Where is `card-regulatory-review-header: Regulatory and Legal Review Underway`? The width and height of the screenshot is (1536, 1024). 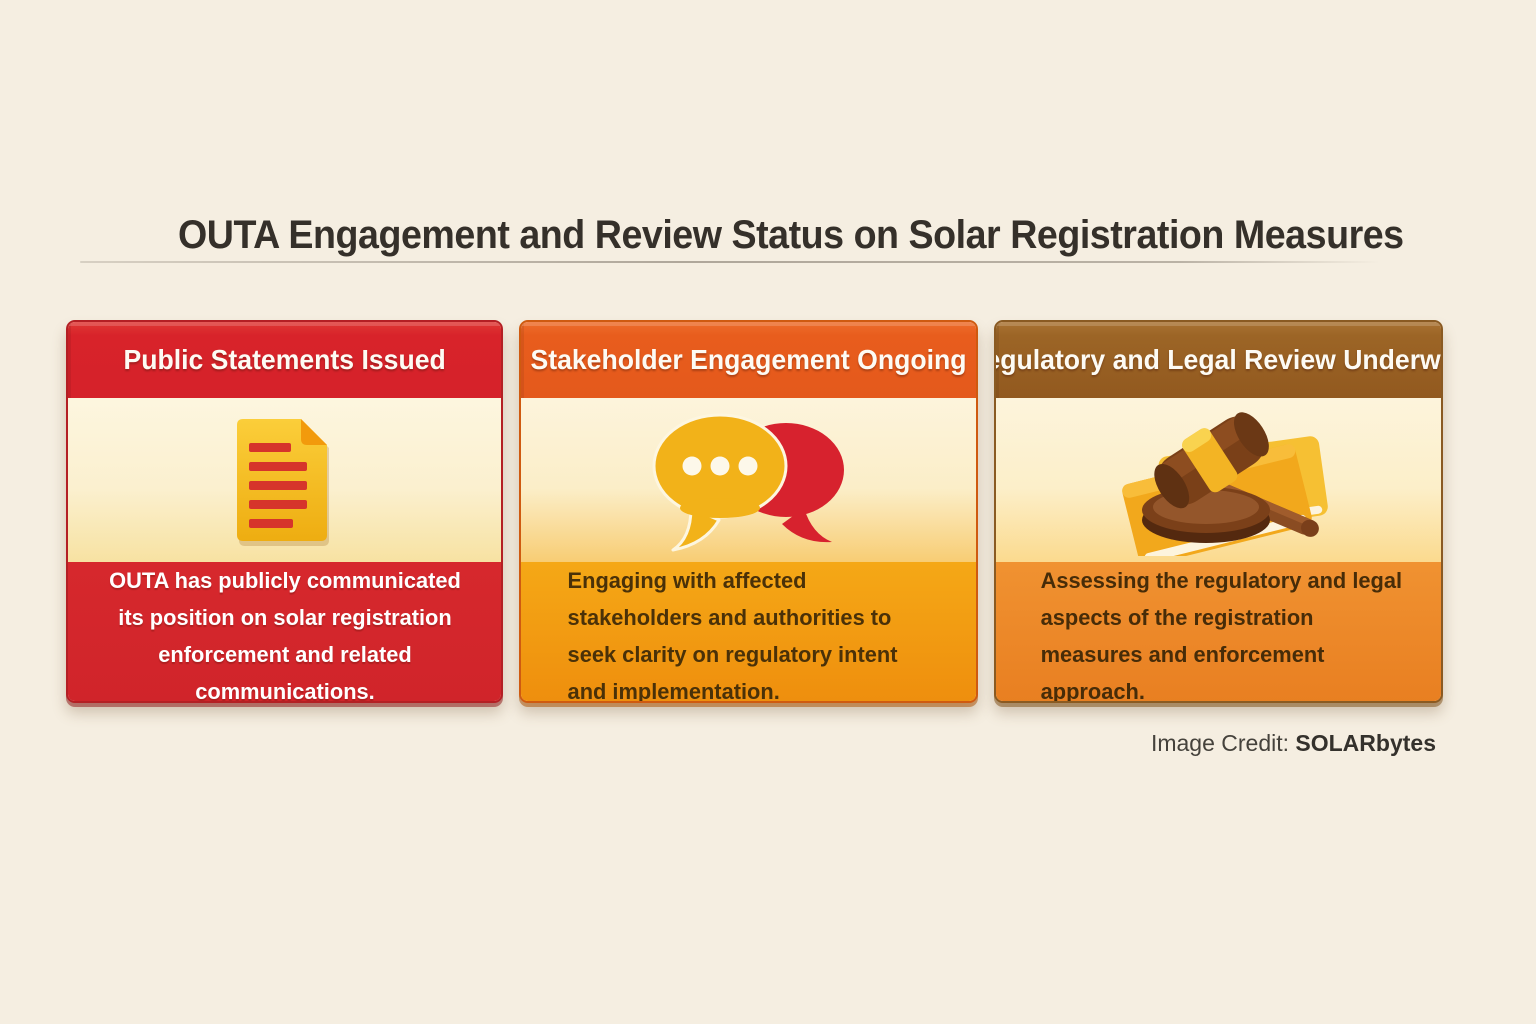 card-regulatory-review-header: Regulatory and Legal Review Underway is located at coordinates (1218, 360).